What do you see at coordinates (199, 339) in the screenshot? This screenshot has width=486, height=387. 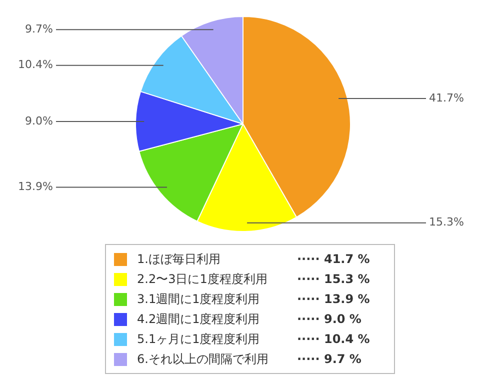 I see `legend-label: 5.1ヶ月に1度程度利用` at bounding box center [199, 339].